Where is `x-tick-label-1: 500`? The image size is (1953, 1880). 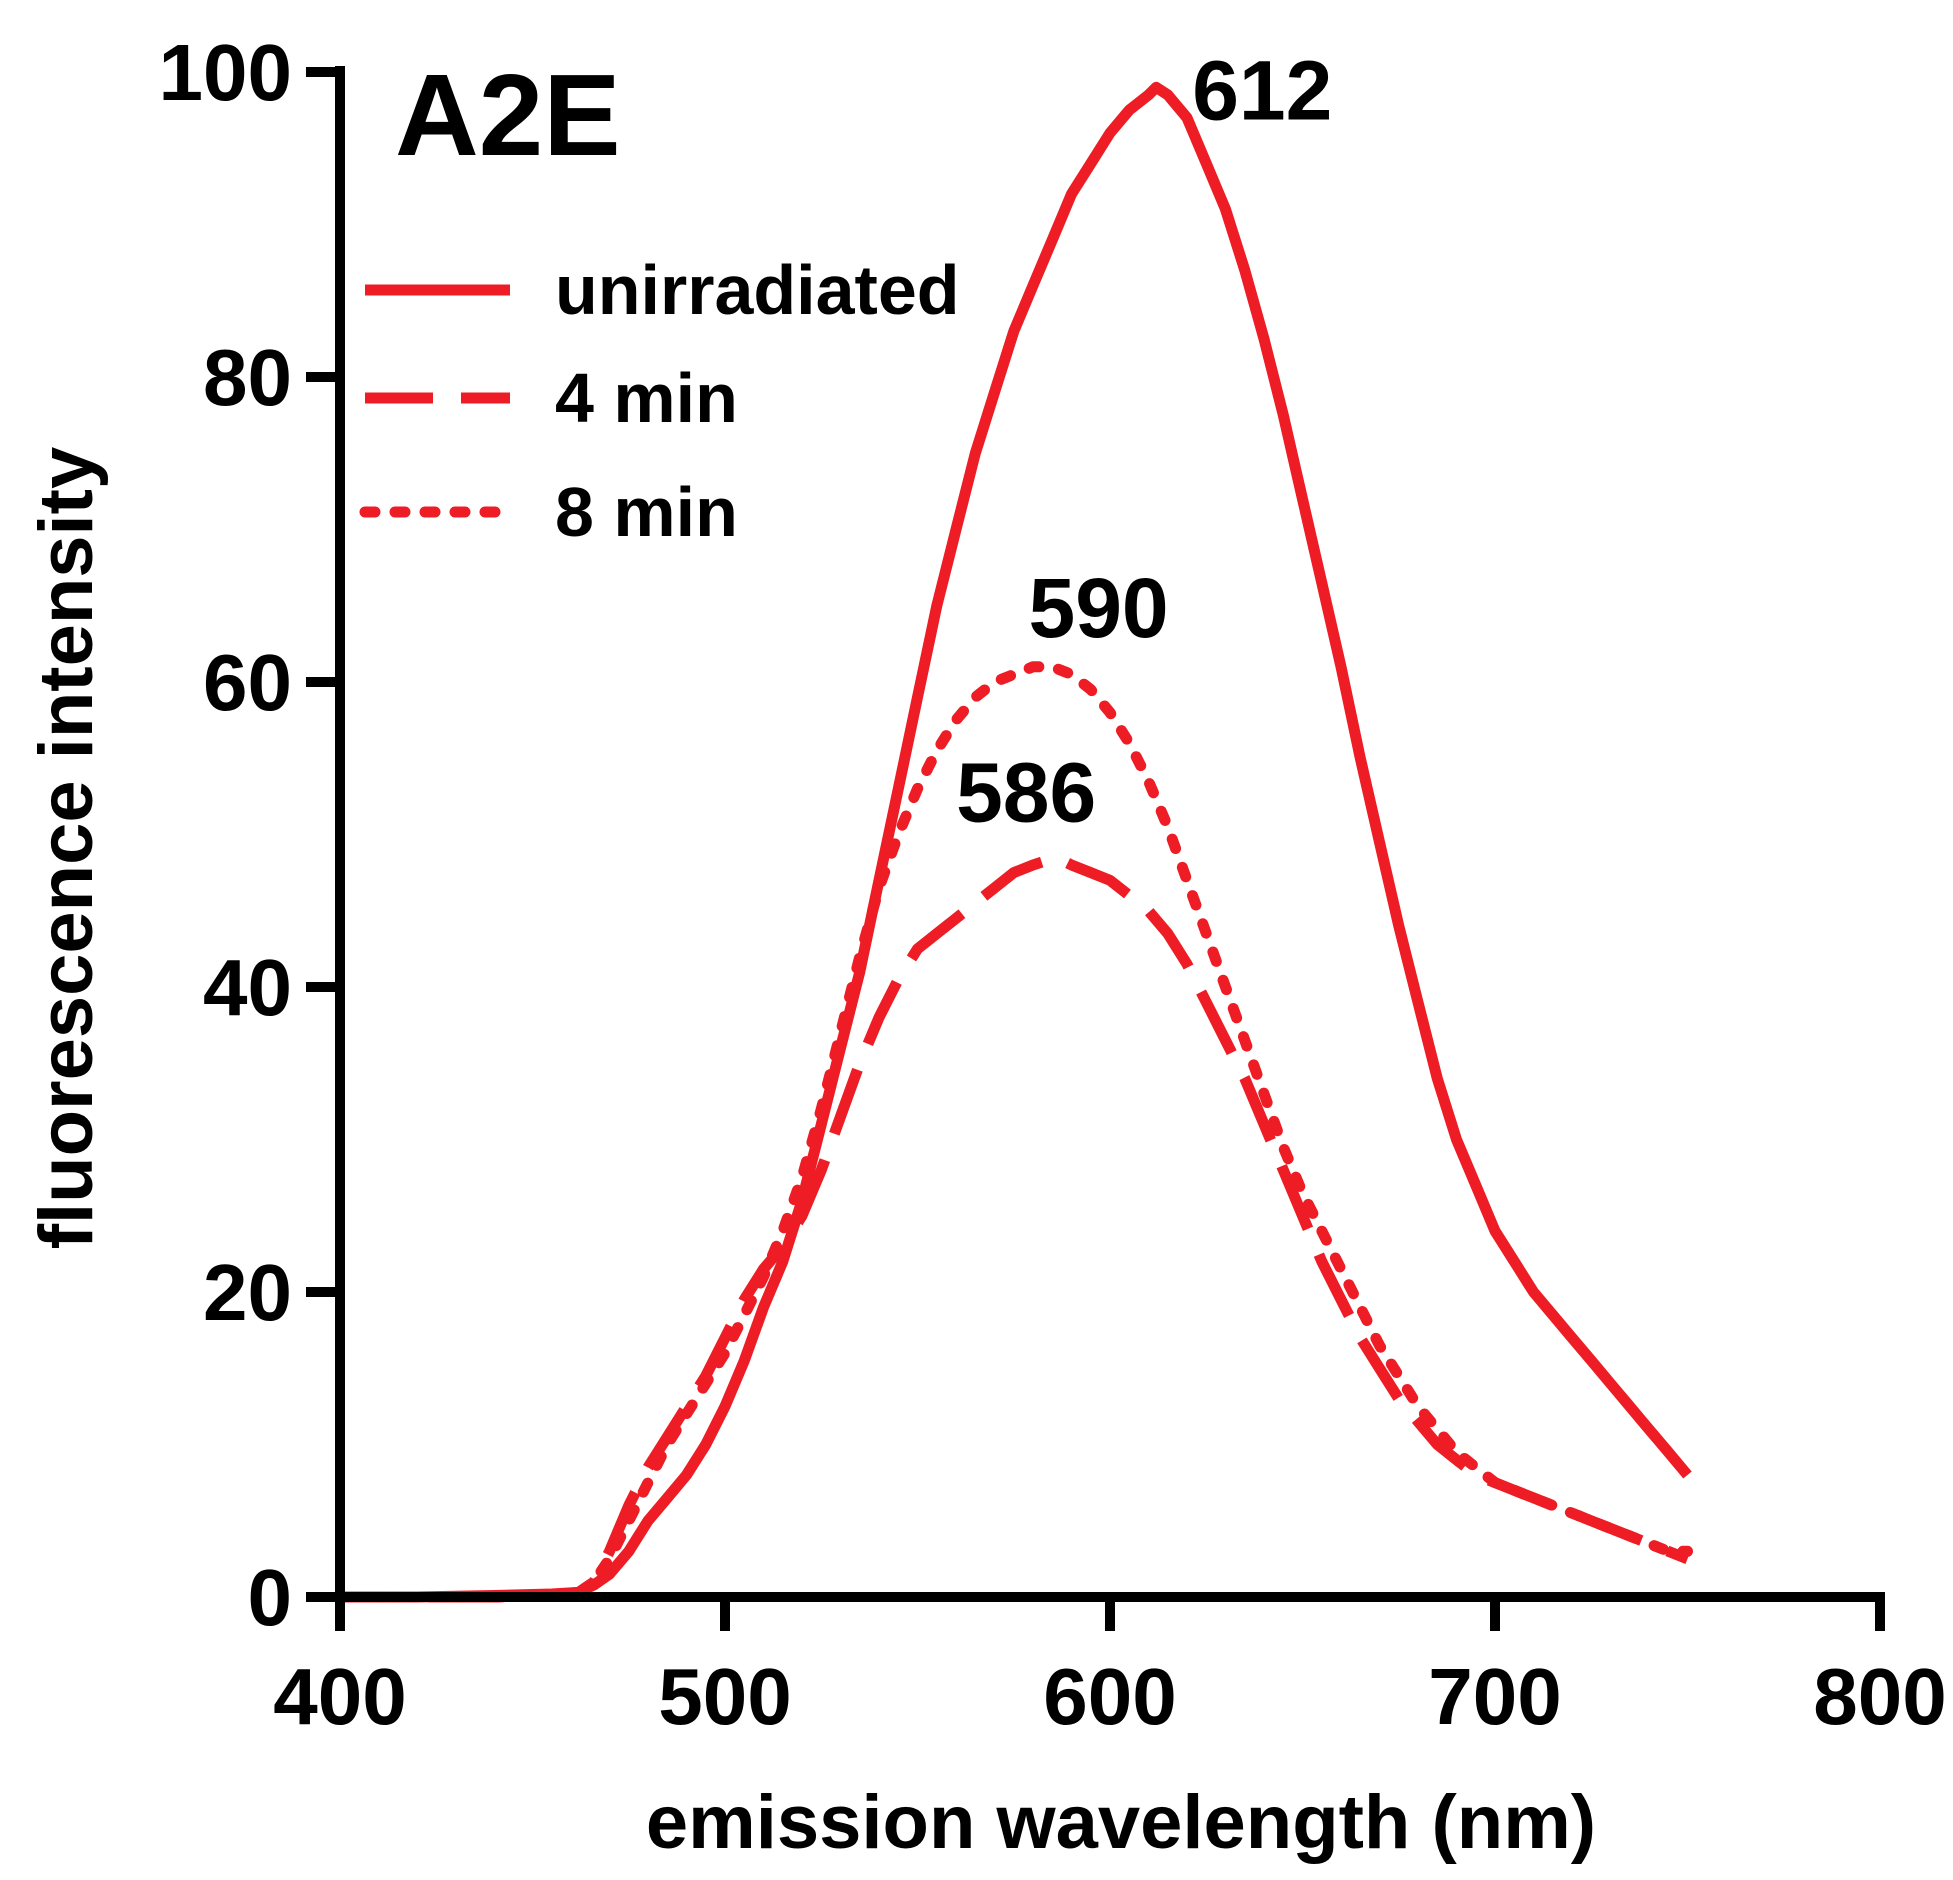 x-tick-label-1: 500 is located at coordinates (724, 1696).